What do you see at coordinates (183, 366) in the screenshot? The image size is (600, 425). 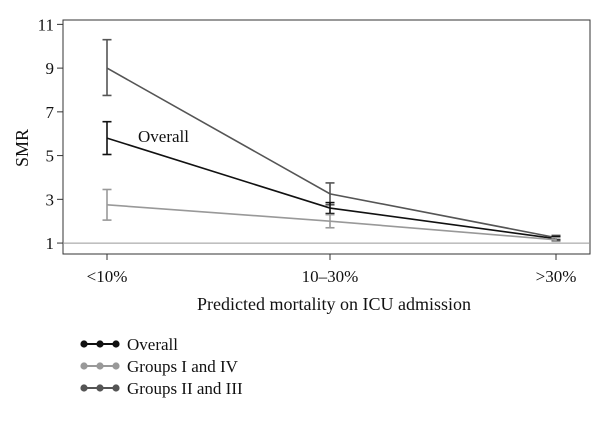 I see `legend-label: Groups I and IV` at bounding box center [183, 366].